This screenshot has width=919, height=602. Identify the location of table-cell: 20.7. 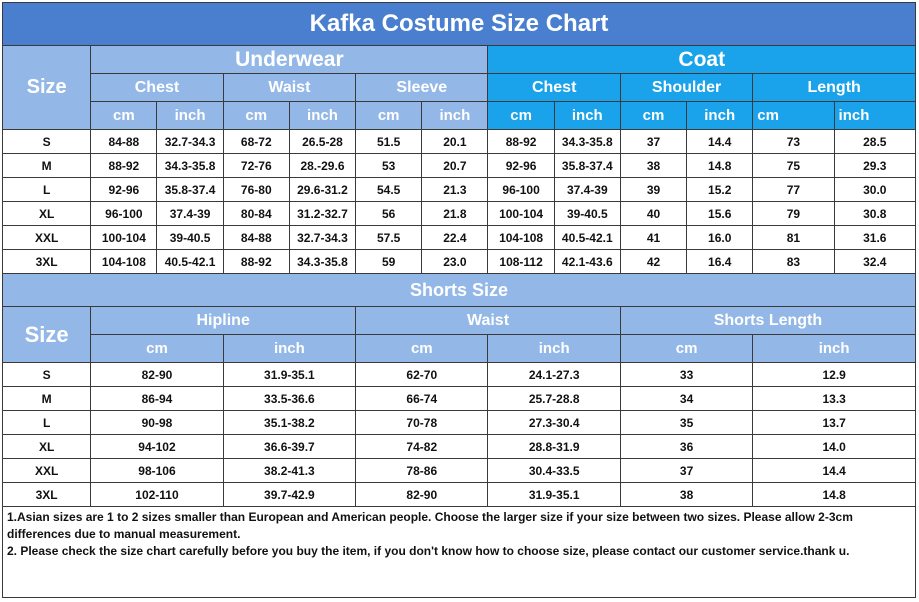
(455, 165).